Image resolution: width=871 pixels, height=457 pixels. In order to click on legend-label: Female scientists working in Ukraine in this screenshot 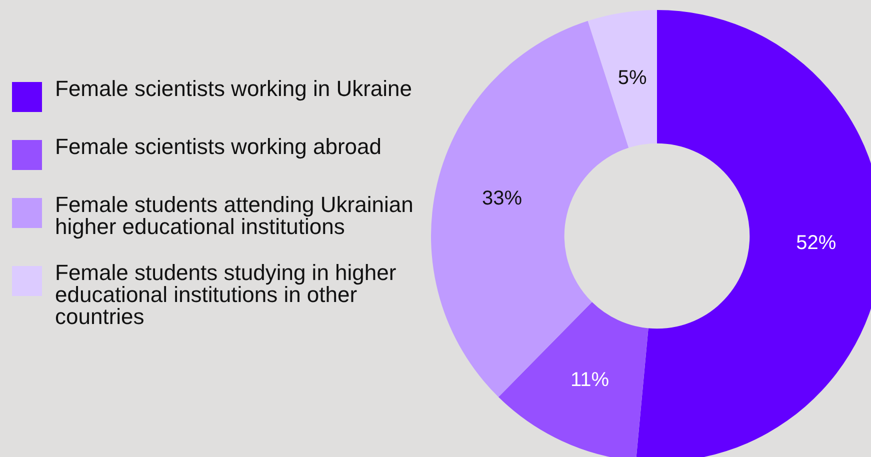, I will do `click(233, 88)`.